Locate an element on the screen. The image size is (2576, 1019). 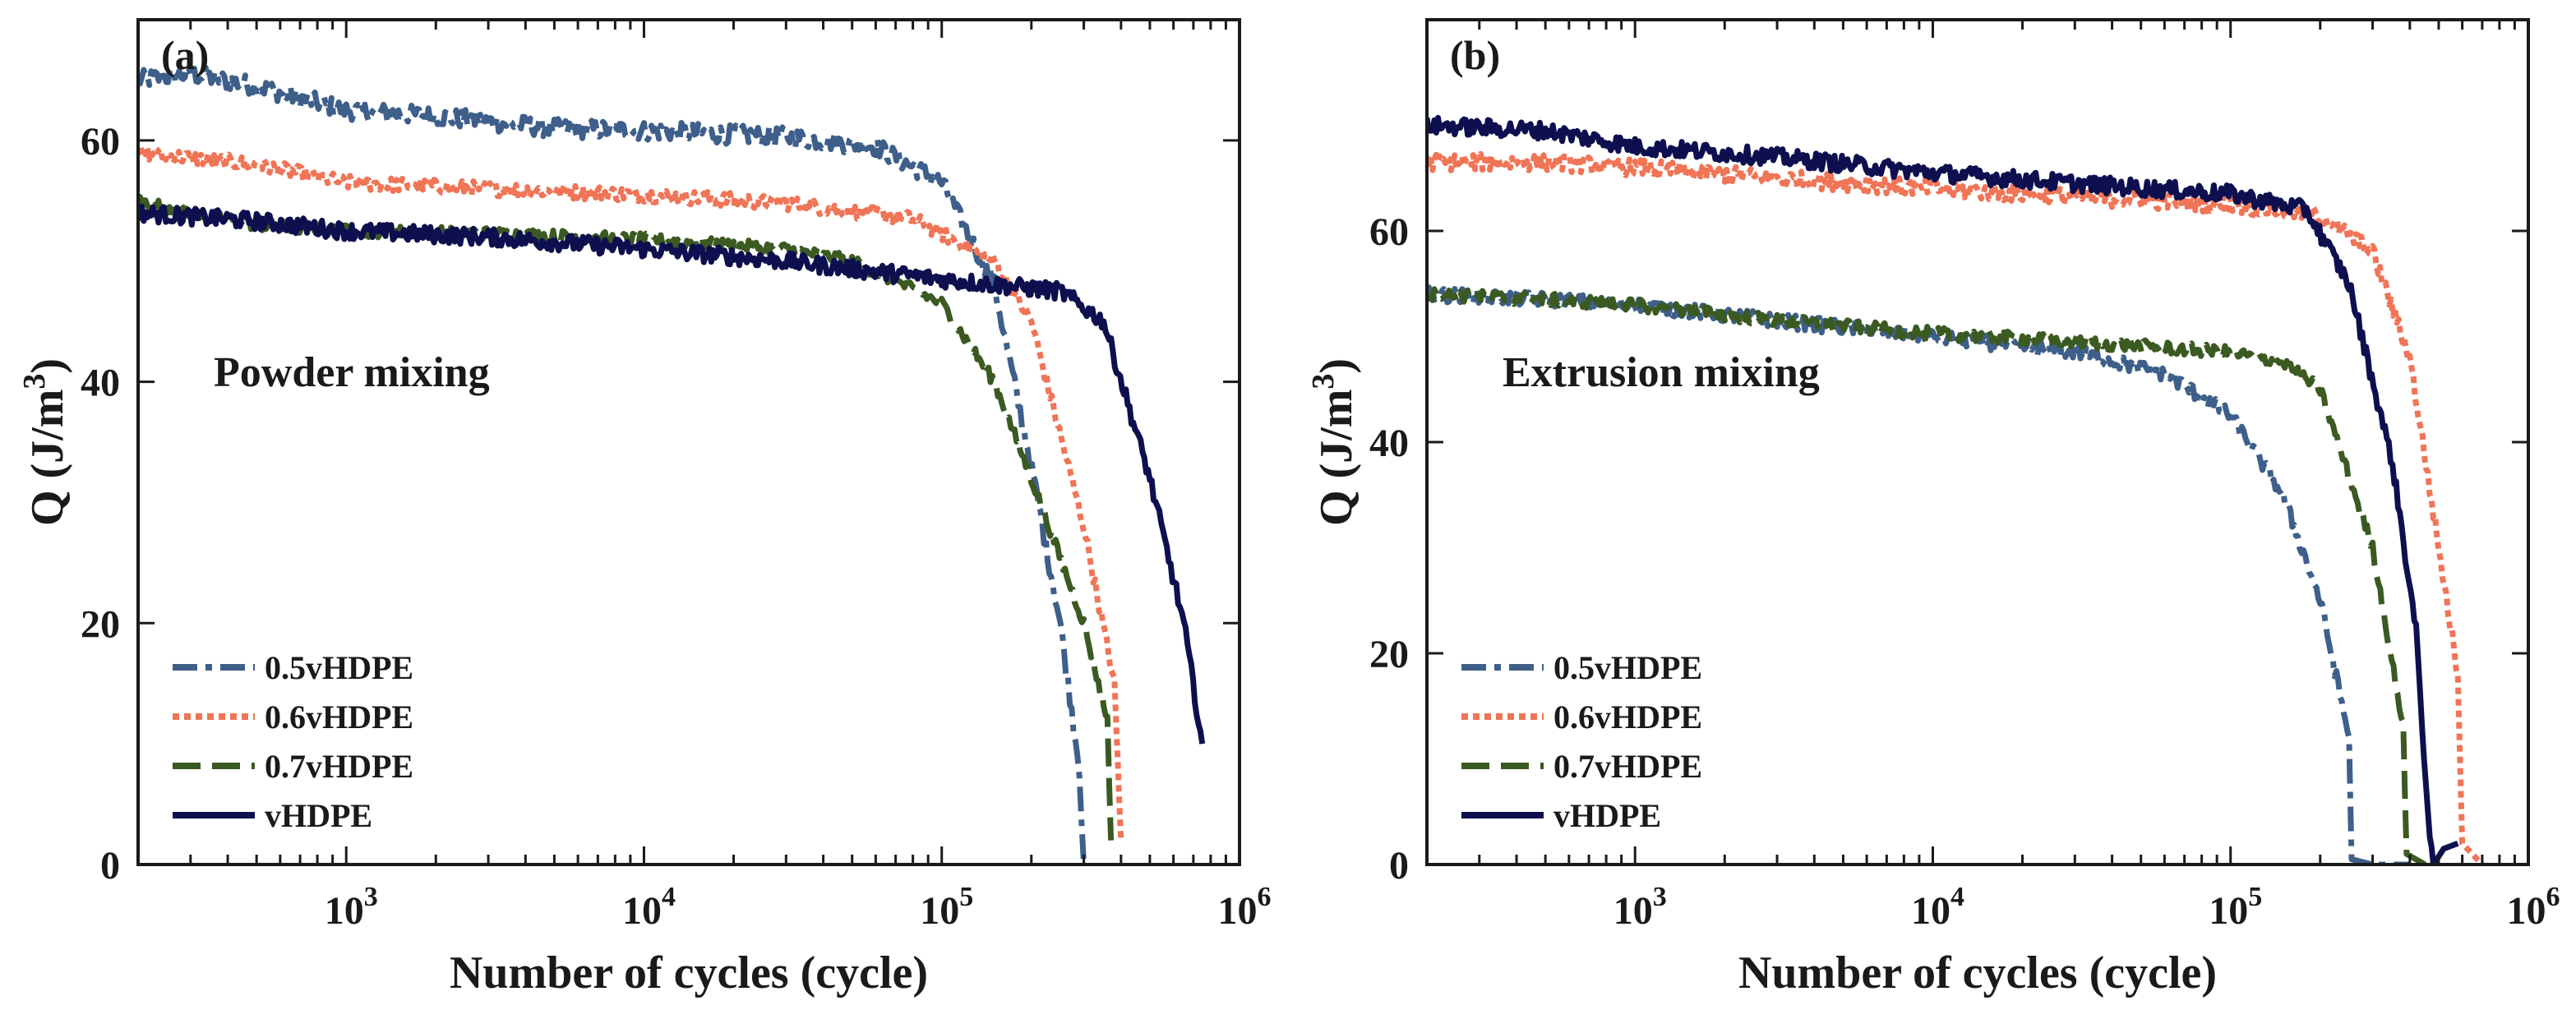
panel-annotation: Powder mixing is located at coordinates (352, 372).